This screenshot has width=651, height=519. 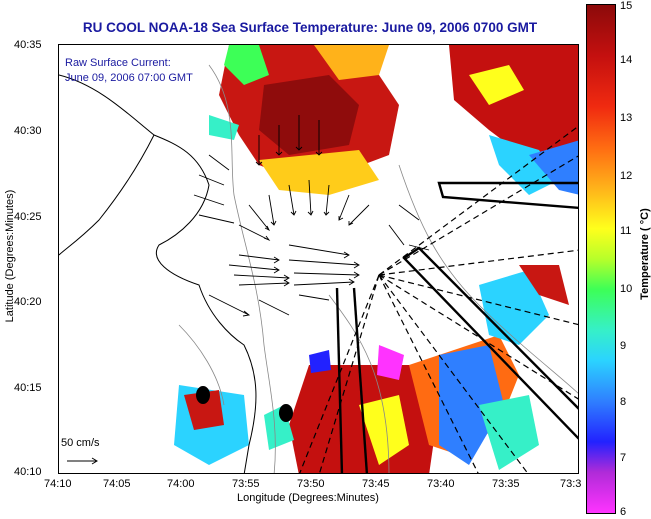 I want to click on x-tick-label: 74:05, so click(x=117, y=484).